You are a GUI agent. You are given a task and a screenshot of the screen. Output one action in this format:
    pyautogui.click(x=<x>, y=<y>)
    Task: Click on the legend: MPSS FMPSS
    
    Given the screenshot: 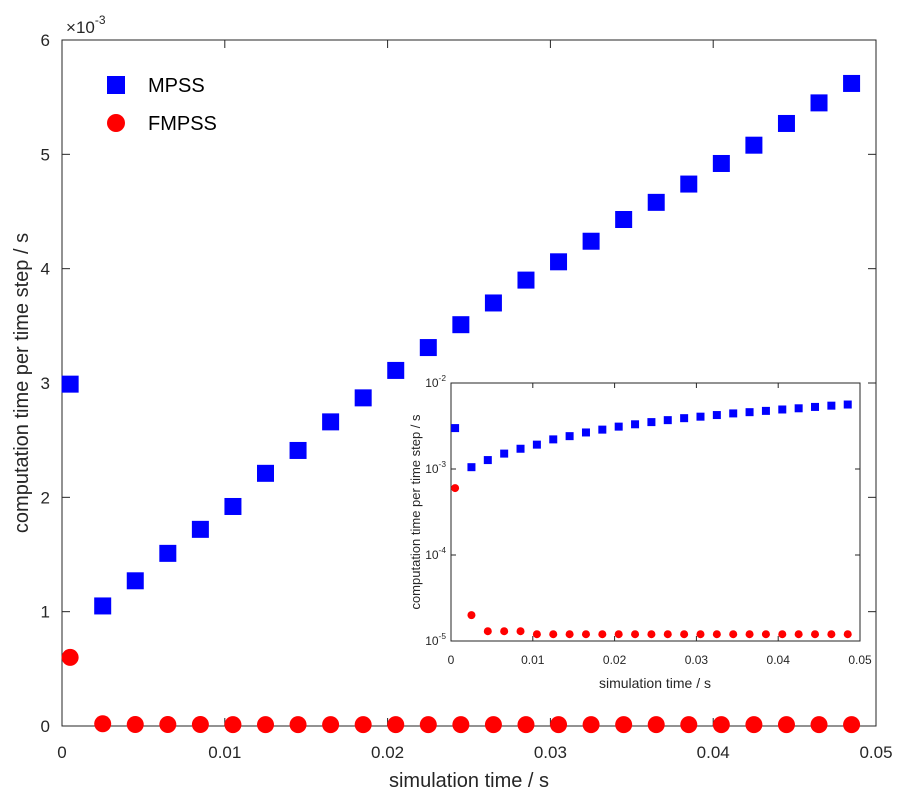 What is the action you would take?
    pyautogui.click(x=162, y=105)
    